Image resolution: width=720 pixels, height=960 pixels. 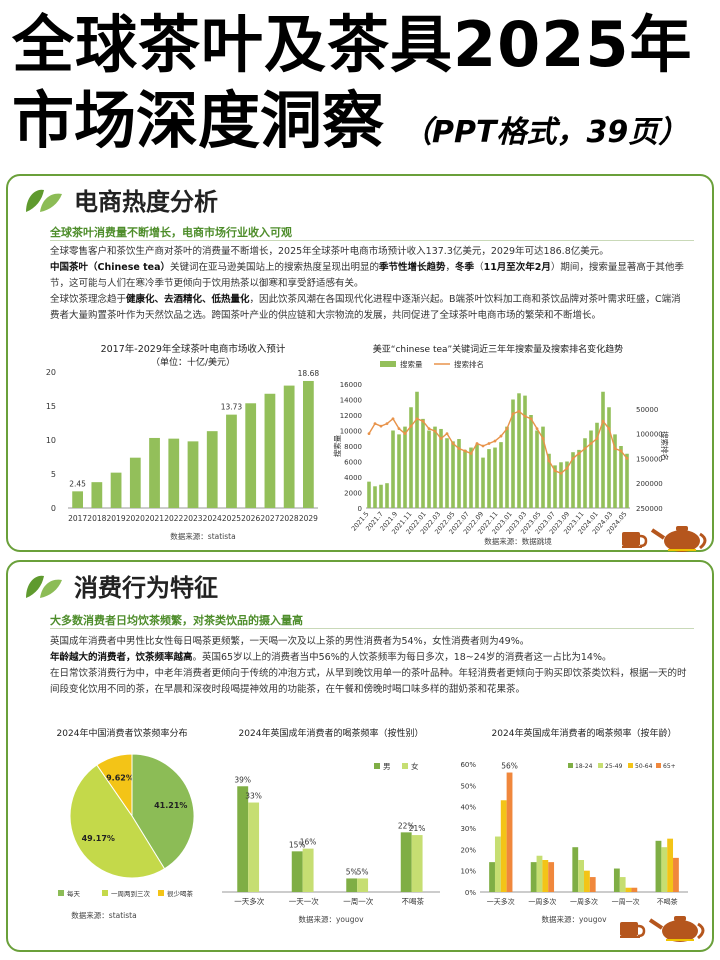 I want to click on legend-label: 25-49, so click(x=614, y=766).